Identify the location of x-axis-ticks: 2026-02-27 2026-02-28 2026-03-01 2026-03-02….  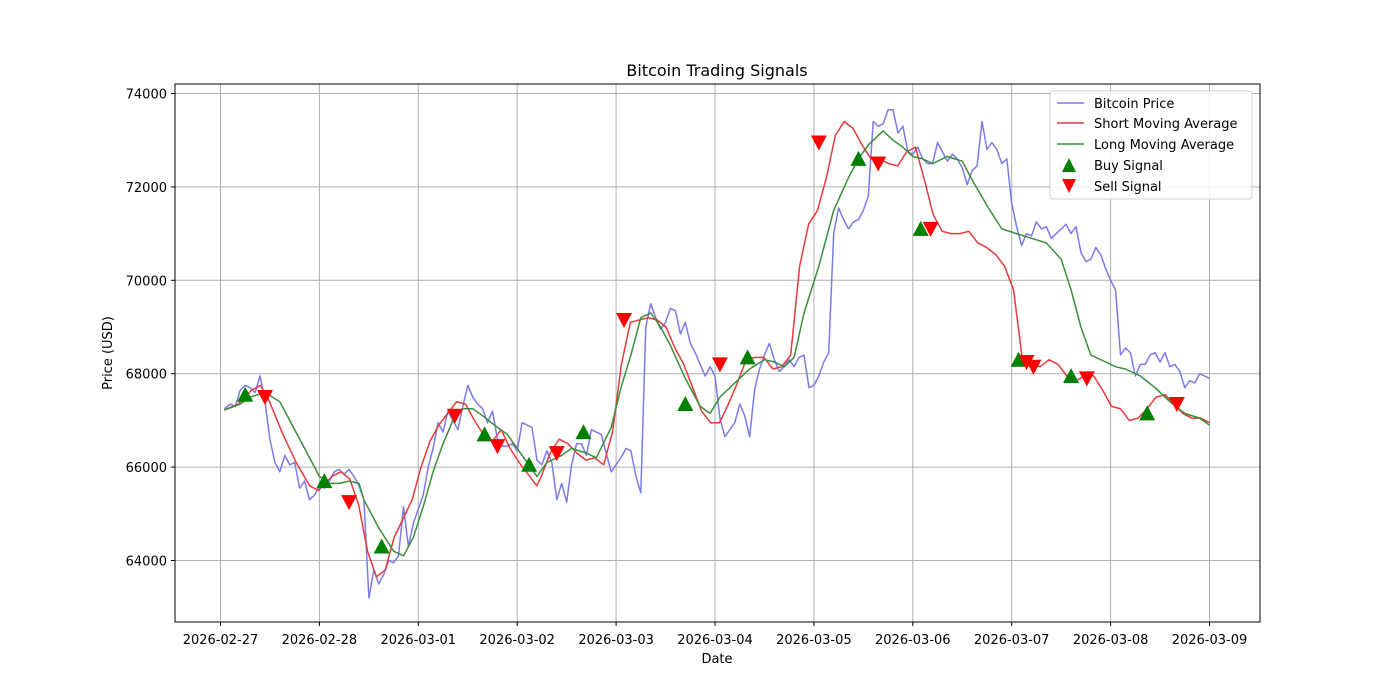
(715, 635).